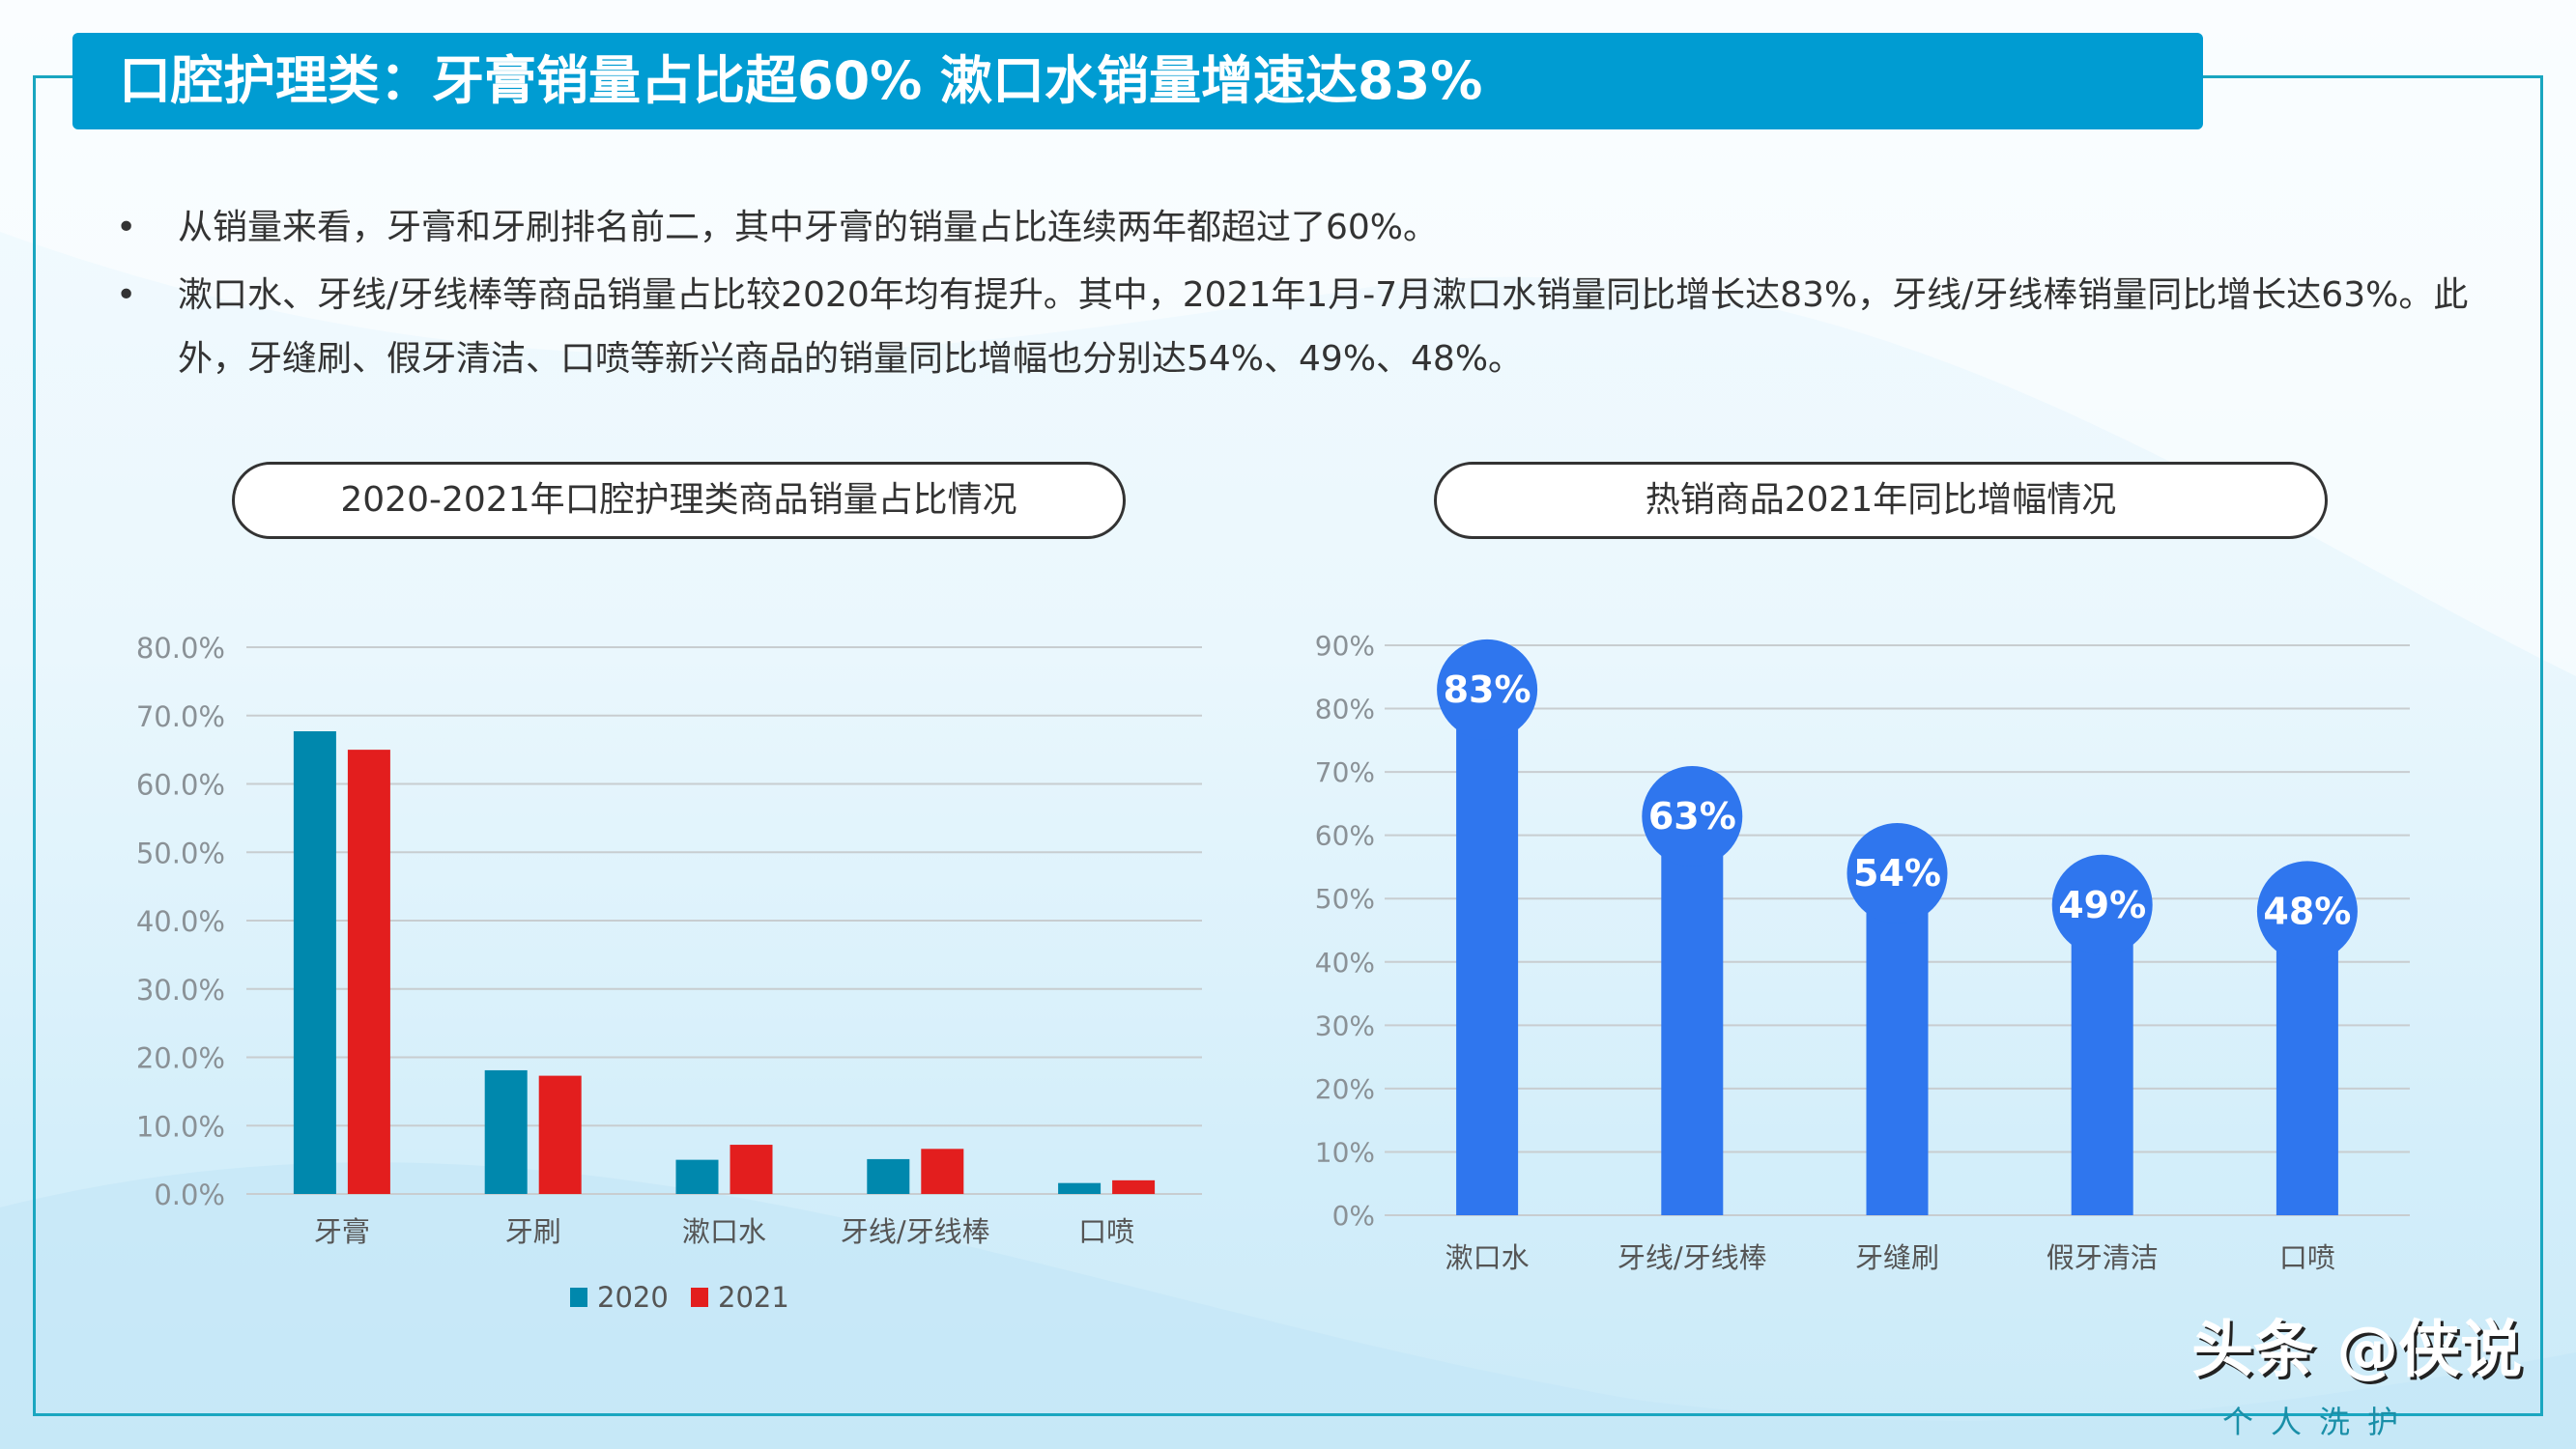 The height and width of the screenshot is (1449, 2576). Describe the element at coordinates (1345, 646) in the screenshot. I see `y-tick-label: 90%` at that location.